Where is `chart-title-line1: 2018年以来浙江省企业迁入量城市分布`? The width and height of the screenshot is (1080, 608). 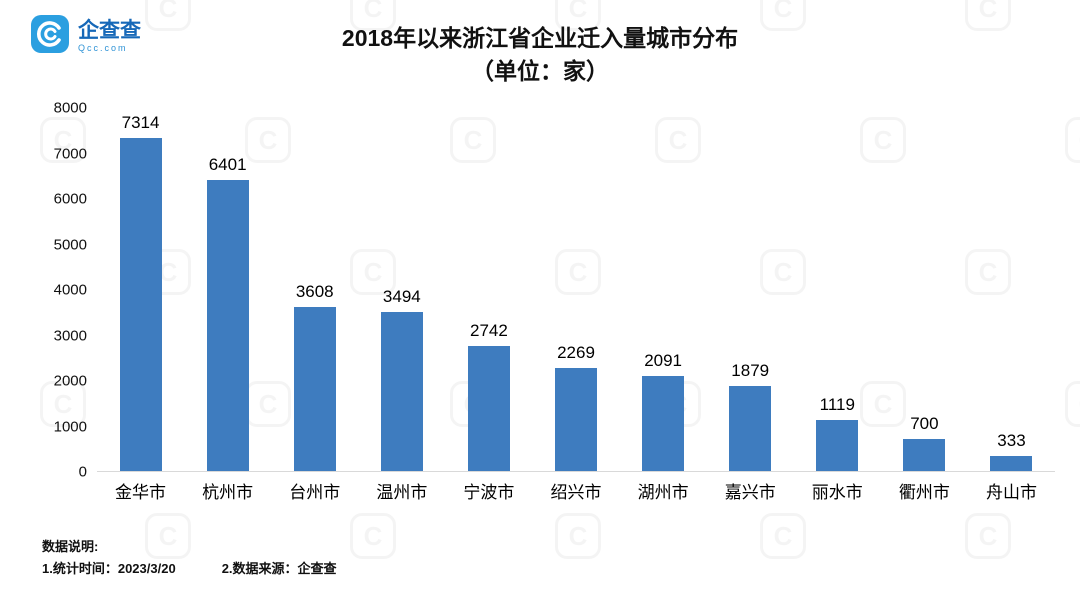
chart-title-line1: 2018年以来浙江省企业迁入量城市分布 is located at coordinates (540, 38).